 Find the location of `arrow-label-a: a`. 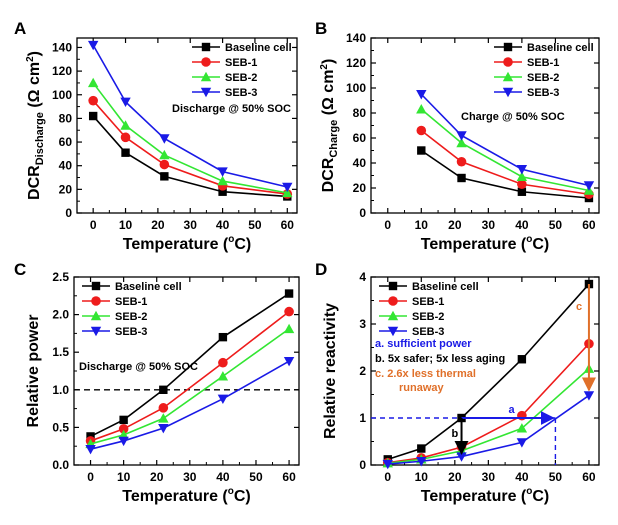

arrow-label-a: a is located at coordinates (511, 410).